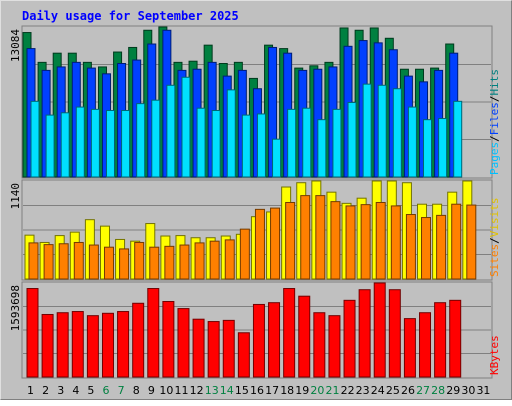 The image size is (512, 406). Describe the element at coordinates (408, 390) in the screenshot. I see `day-label-26: 26` at that location.